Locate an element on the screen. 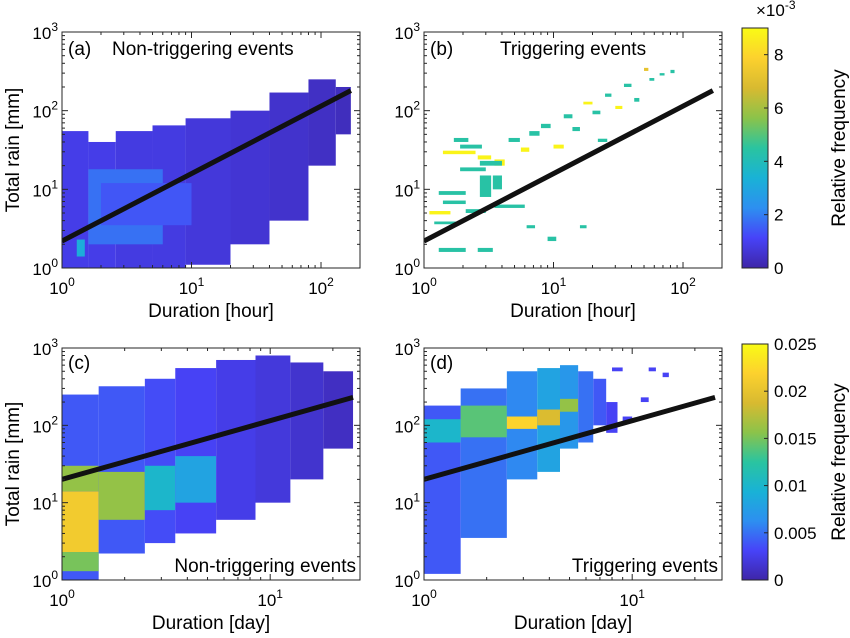  colorbar-tick-label: 0.015 is located at coordinates (795, 438).